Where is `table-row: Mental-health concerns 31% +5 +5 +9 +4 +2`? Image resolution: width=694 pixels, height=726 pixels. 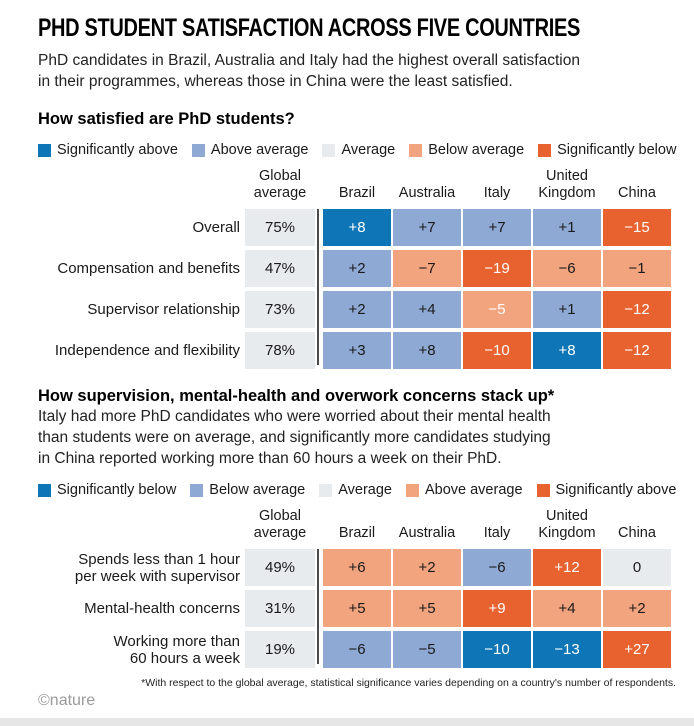 table-row: Mental-health concerns 31% +5 +5 +9 +4 +2 is located at coordinates (358, 608).